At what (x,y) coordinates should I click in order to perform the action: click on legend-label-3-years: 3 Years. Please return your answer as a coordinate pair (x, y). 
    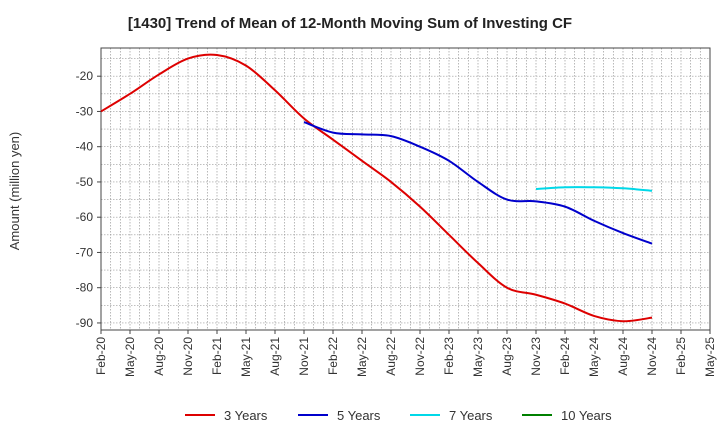
    Looking at the image, I should click on (246, 415).